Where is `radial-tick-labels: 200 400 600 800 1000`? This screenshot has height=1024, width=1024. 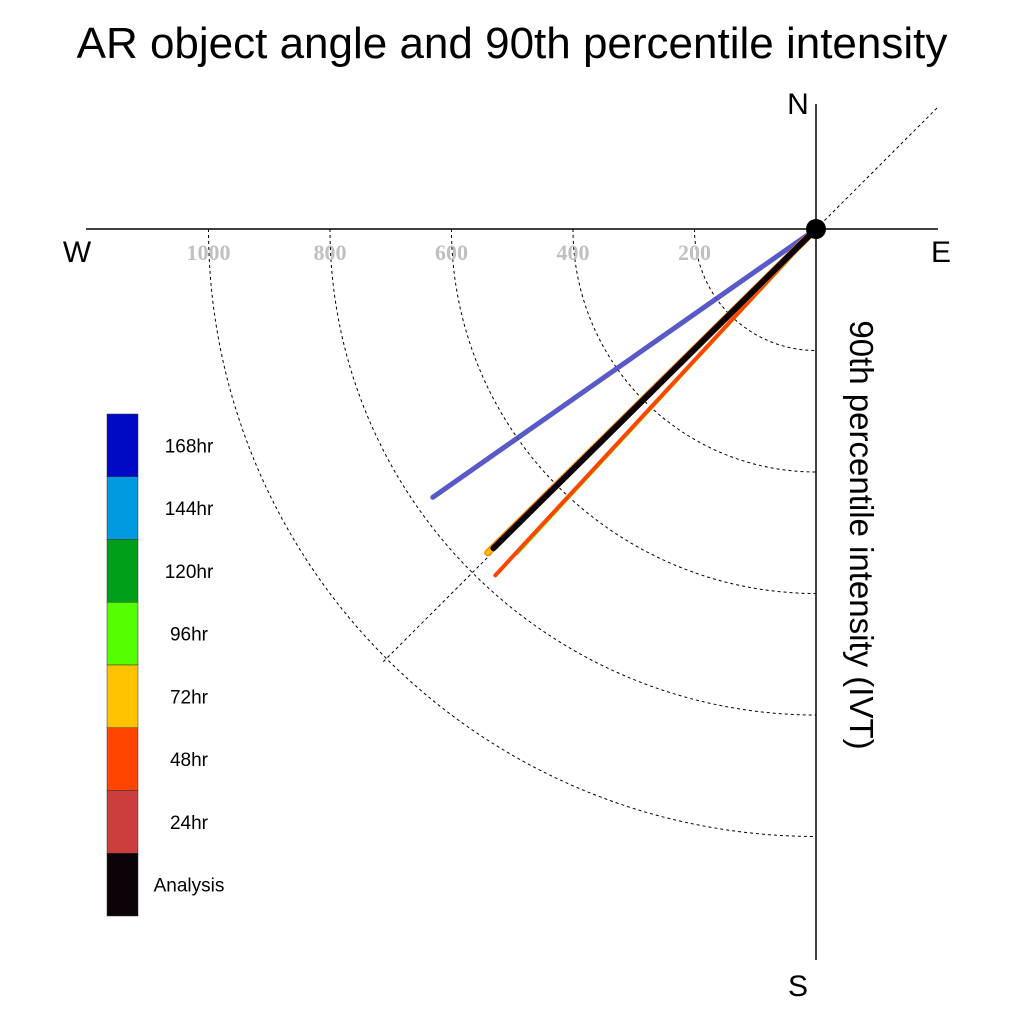
radial-tick-labels: 200 400 600 800 1000 is located at coordinates (449, 252).